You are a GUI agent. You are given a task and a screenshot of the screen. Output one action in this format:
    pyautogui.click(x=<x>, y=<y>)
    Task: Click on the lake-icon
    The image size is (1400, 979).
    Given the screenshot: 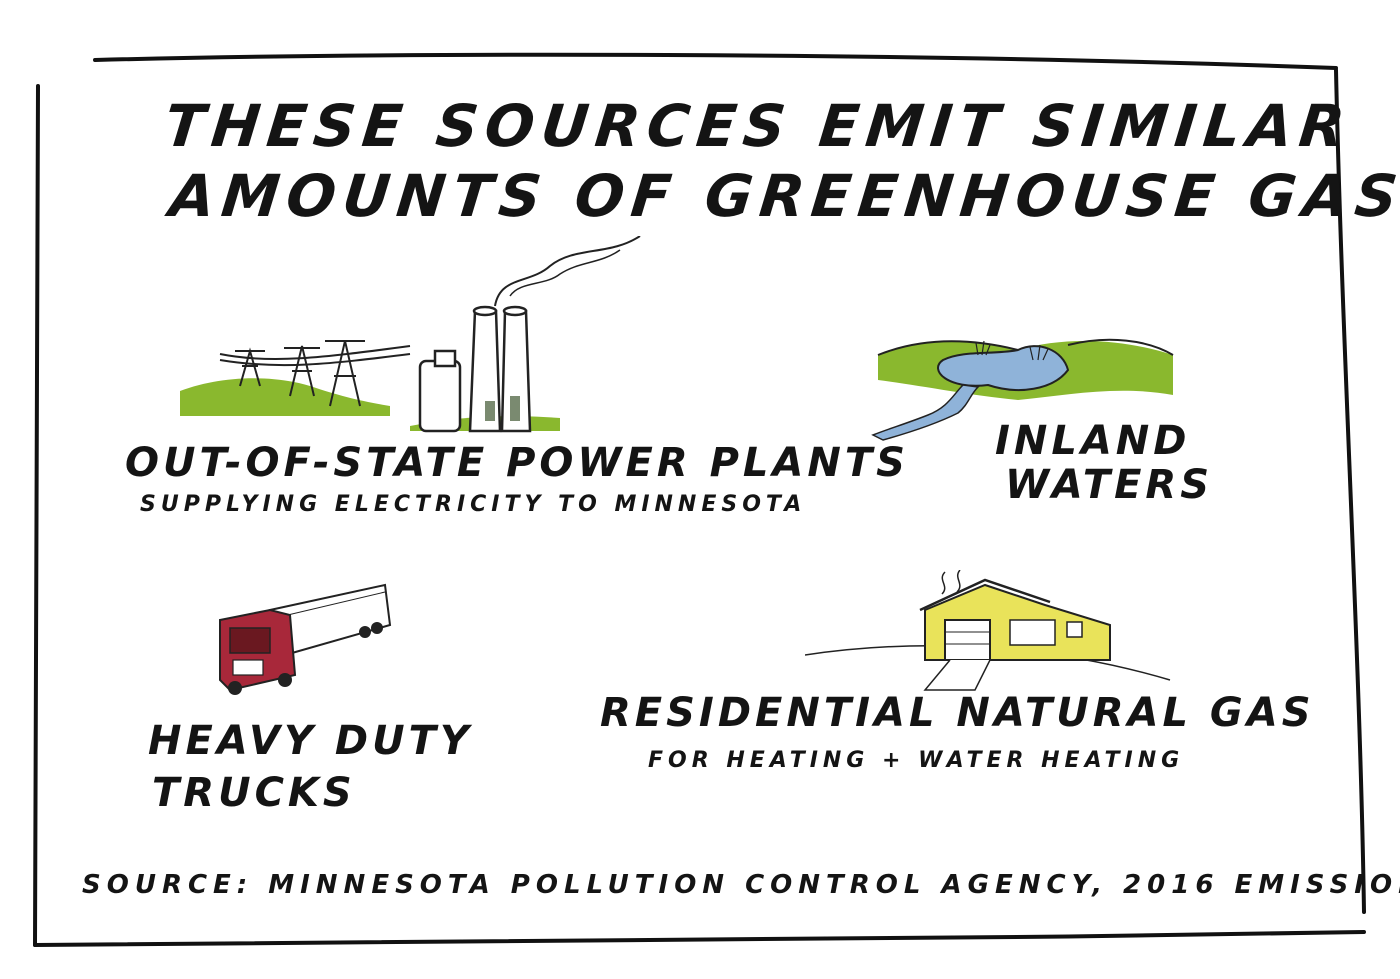 What is the action you would take?
    pyautogui.click(x=1022, y=389)
    